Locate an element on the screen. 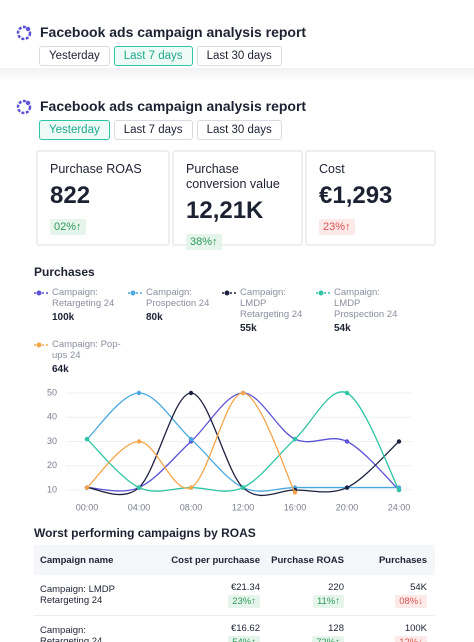 The width and height of the screenshot is (474, 642). legend-name: Campaign: Retargeting 24 is located at coordinates (83, 298).